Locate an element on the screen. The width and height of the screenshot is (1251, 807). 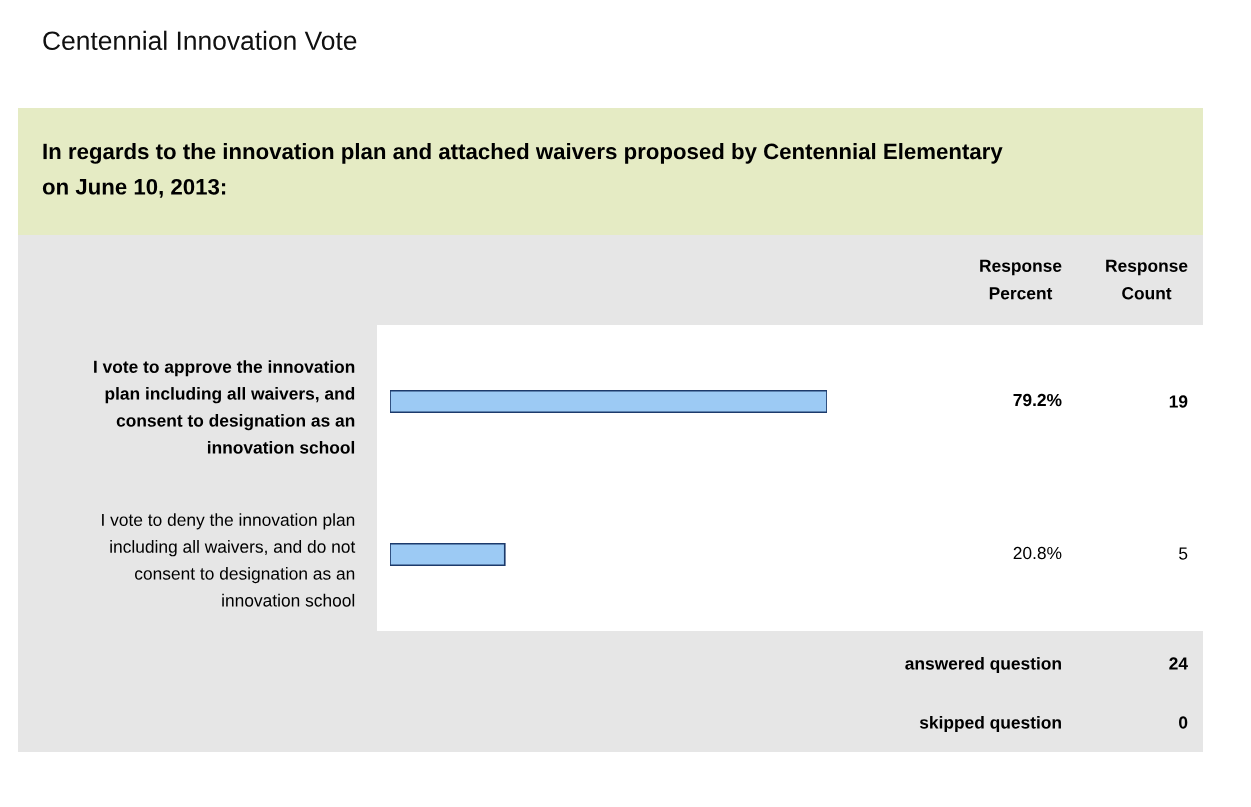
chart-subtitle: In regards to the innovation plan and attached waivers proposed by Centennial Elementary on June 10, 2013: is located at coordinates (522, 170).